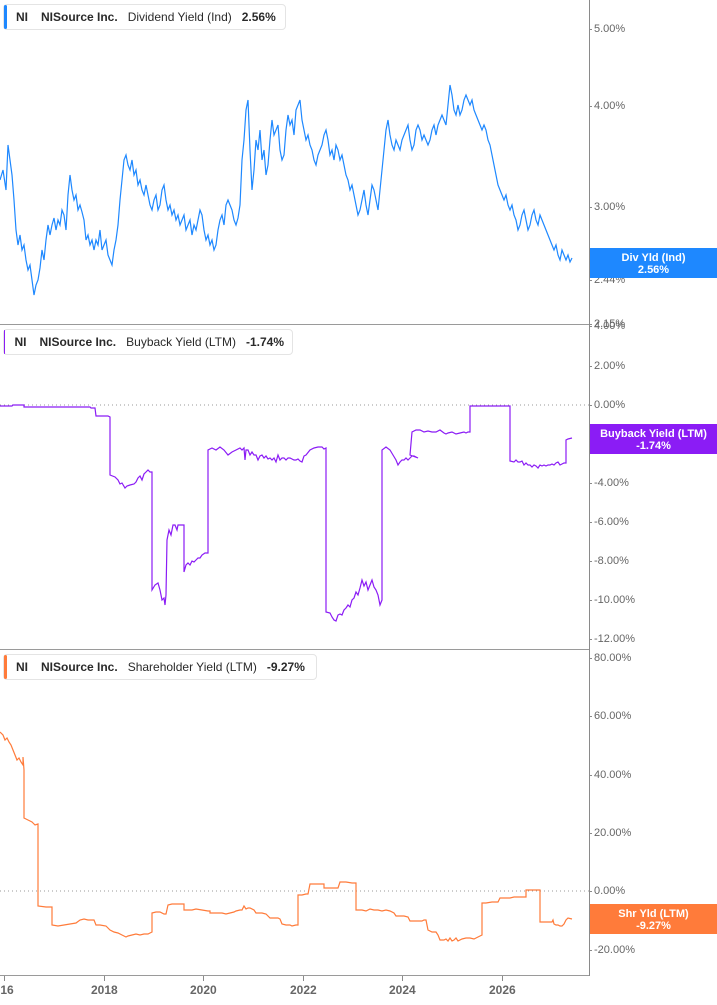 This screenshot has width=717, height=1005. Describe the element at coordinates (614, 639) in the screenshot. I see `y-tick-label: -12.00%` at that location.